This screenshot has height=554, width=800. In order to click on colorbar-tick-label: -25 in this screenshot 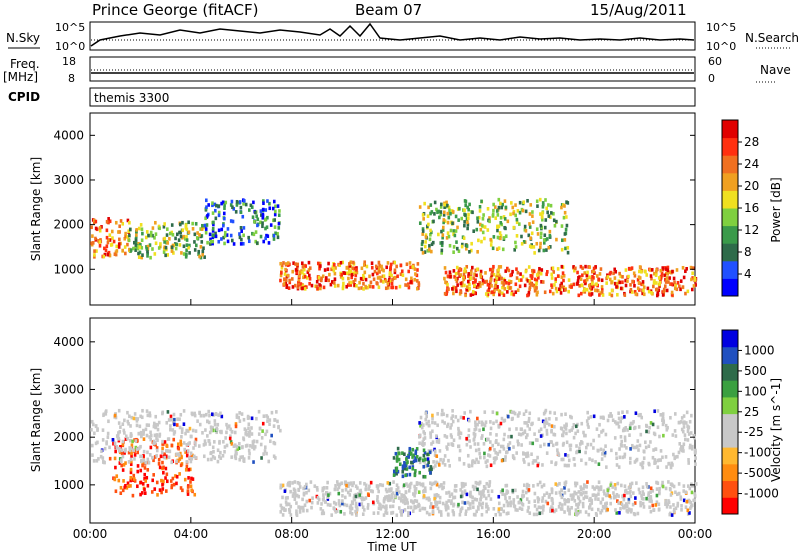, I will do `click(754, 432)`.